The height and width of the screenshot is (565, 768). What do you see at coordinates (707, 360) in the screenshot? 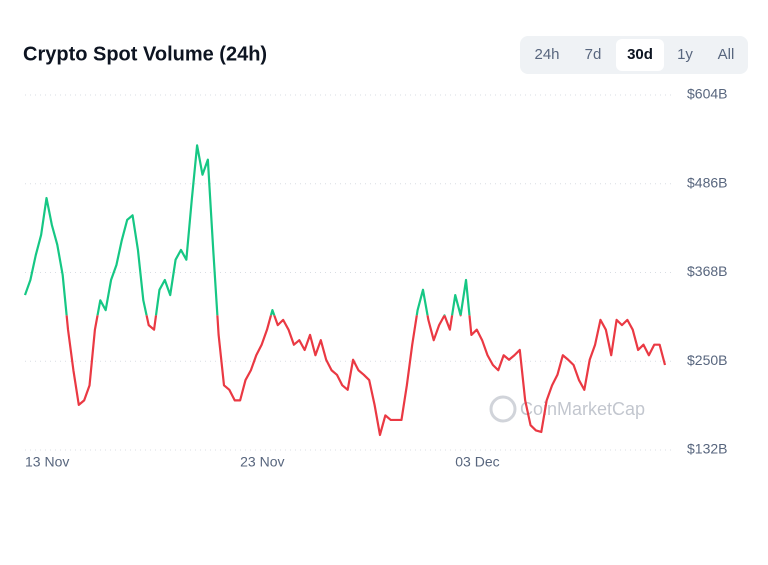
I see `y-tick-label: $250B` at bounding box center [707, 360].